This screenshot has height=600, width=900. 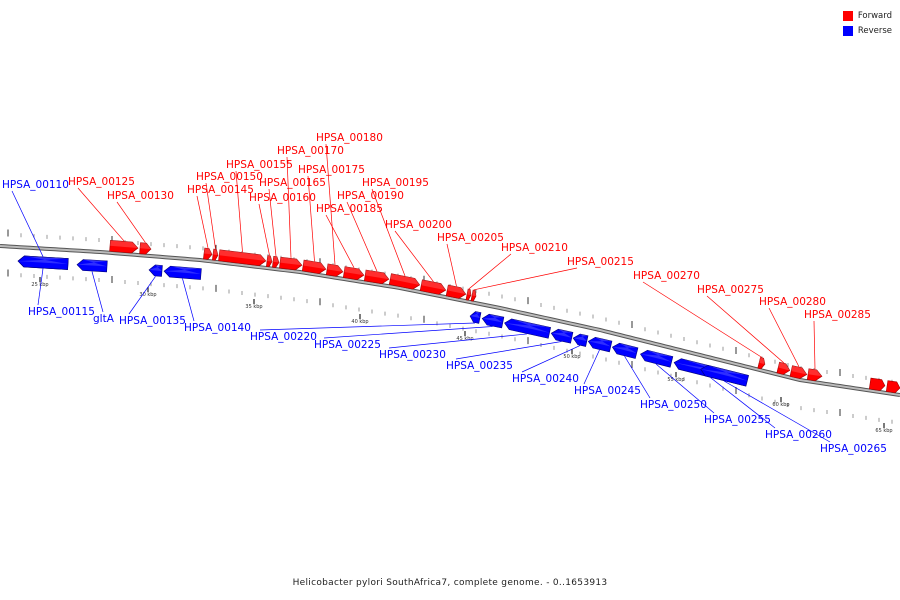 What do you see at coordinates (600, 262) in the screenshot?
I see `gene-label-hpsa-00215: HPSA_00215` at bounding box center [600, 262].